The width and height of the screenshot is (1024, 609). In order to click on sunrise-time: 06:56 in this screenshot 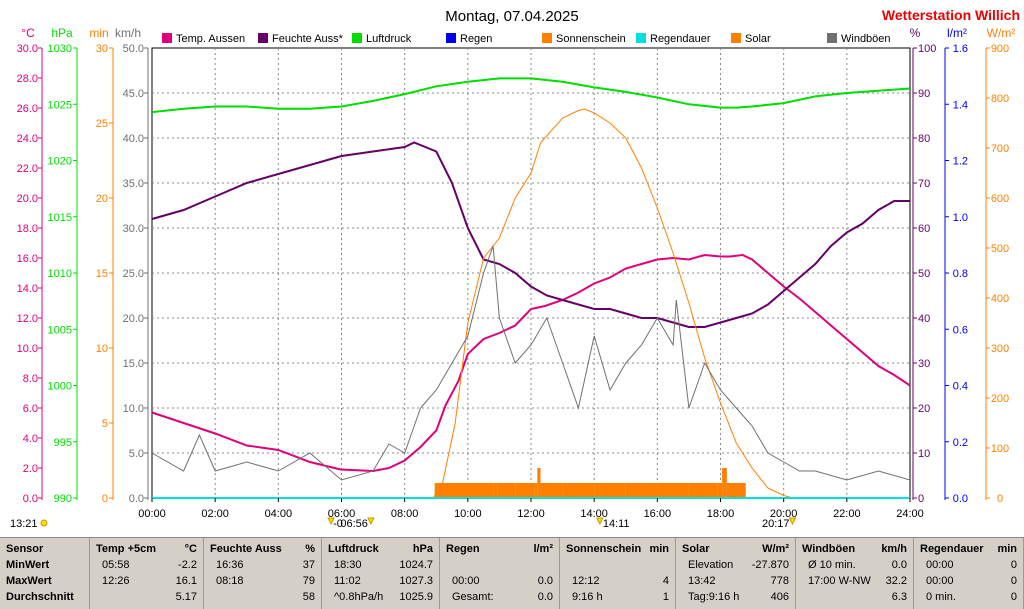, I will do `click(354, 524)`.